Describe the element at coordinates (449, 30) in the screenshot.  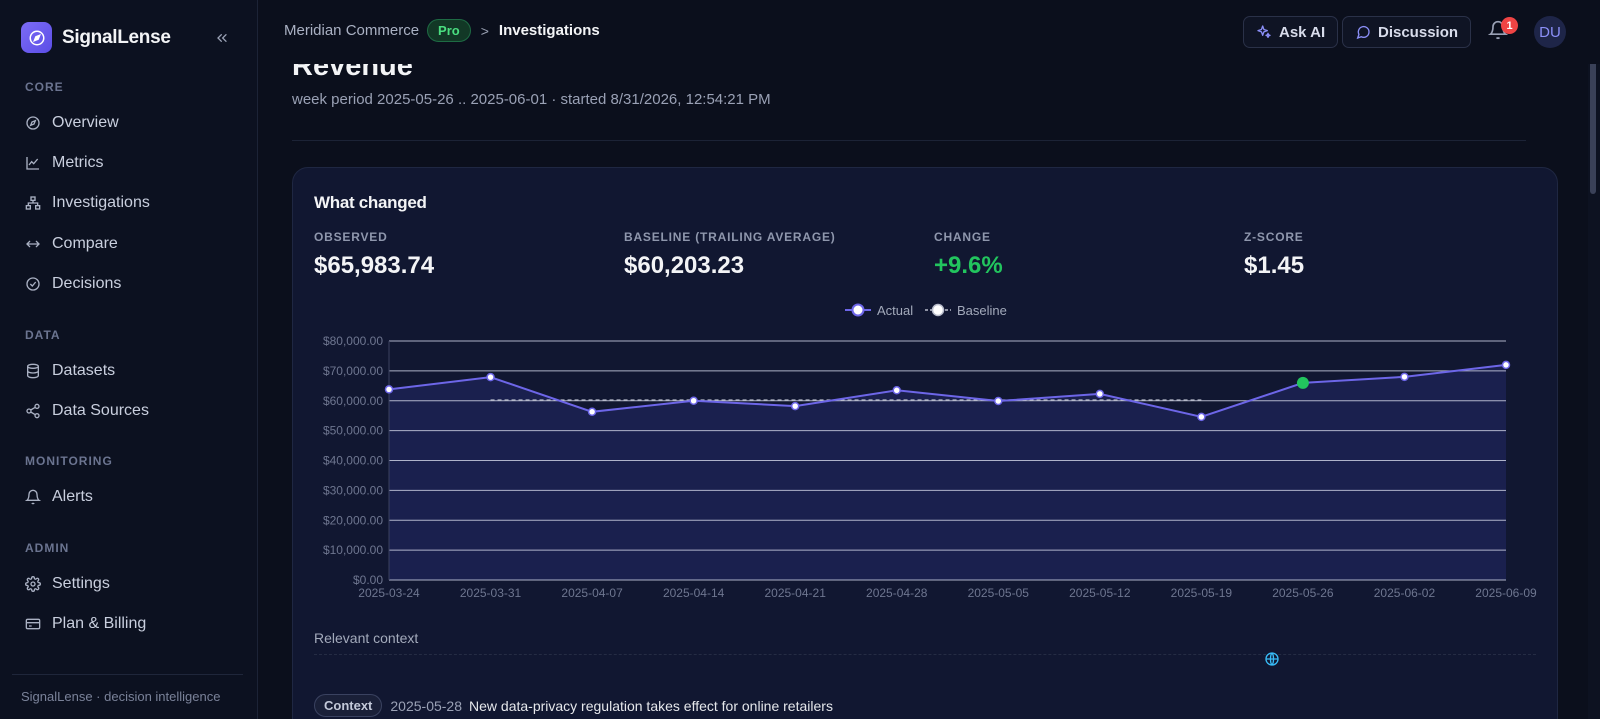
I see `plan-badge: Pro` at that location.